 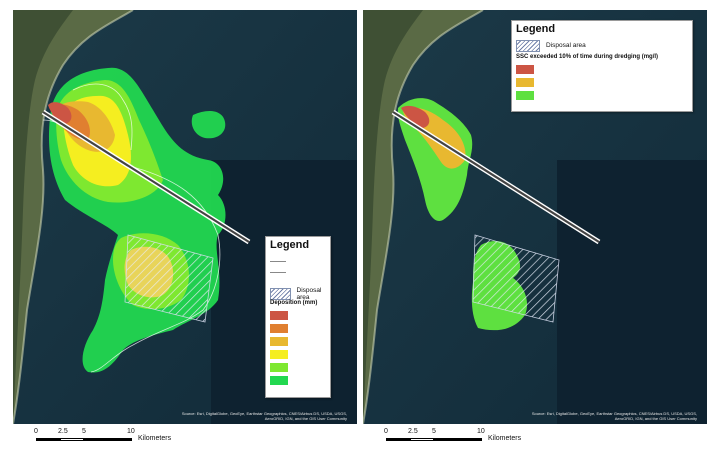 I want to click on deposition-heading: Deposition (mm), so click(x=294, y=303).